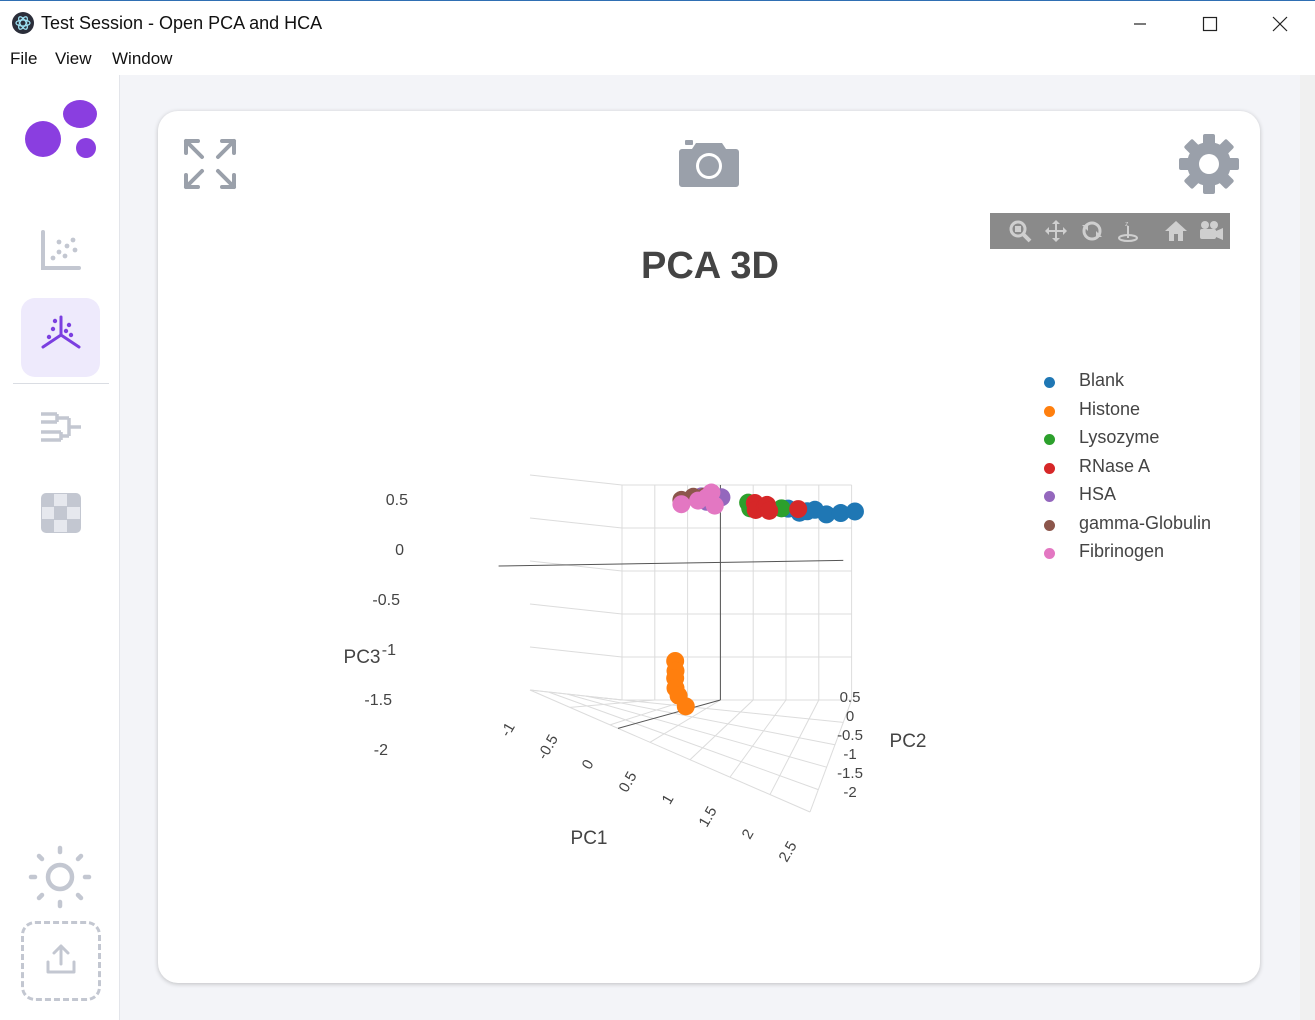 The height and width of the screenshot is (1020, 1315). What do you see at coordinates (671, 563) in the screenshot?
I see `zero-line-pc1` at bounding box center [671, 563].